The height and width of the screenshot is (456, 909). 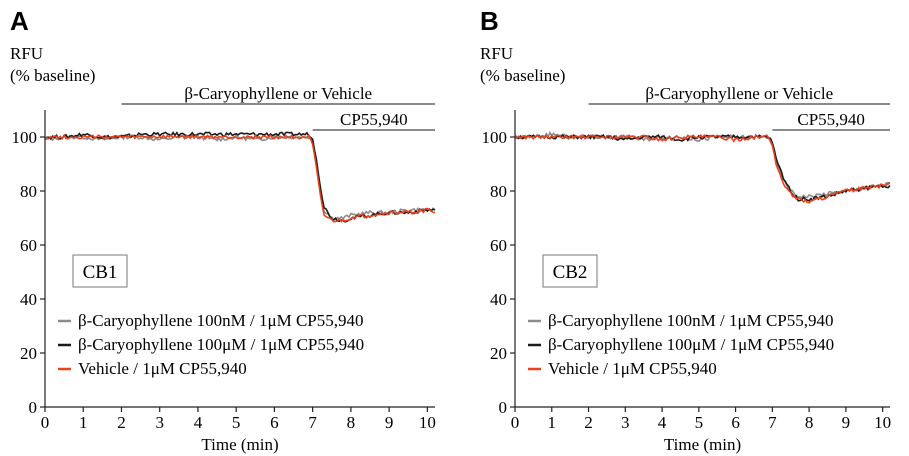 I want to click on receptor-label: CB1, so click(x=100, y=272).